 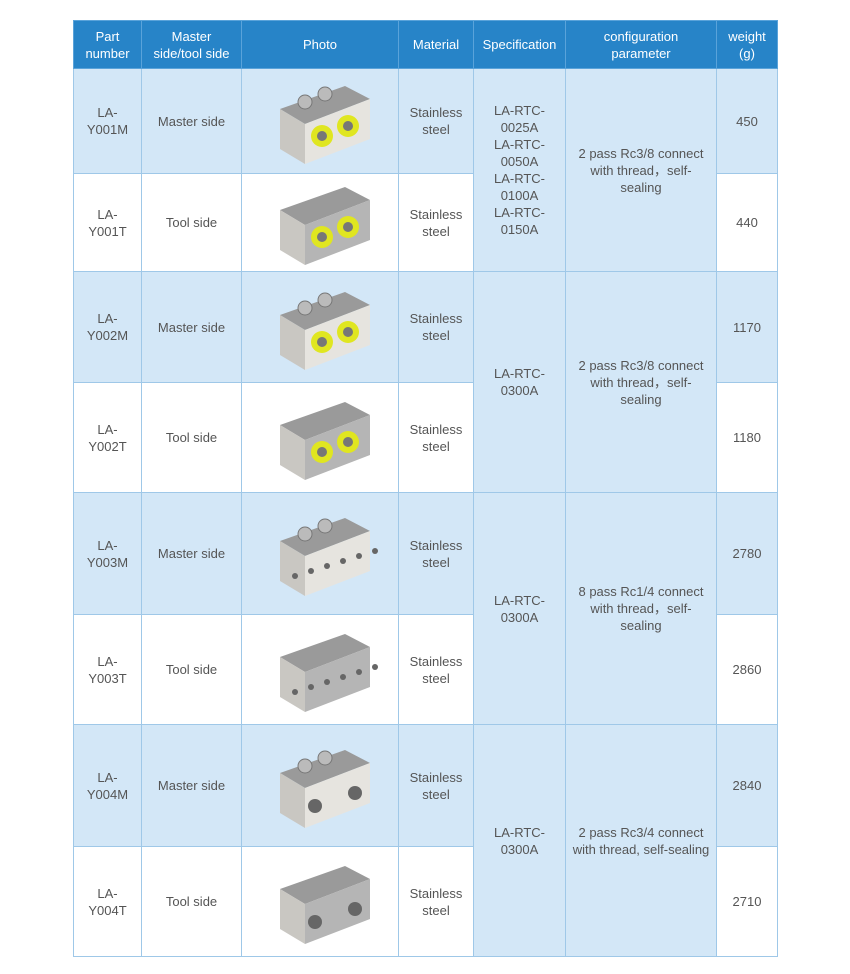 What do you see at coordinates (747, 44) in the screenshot?
I see `header-weight: weight (g)` at bounding box center [747, 44].